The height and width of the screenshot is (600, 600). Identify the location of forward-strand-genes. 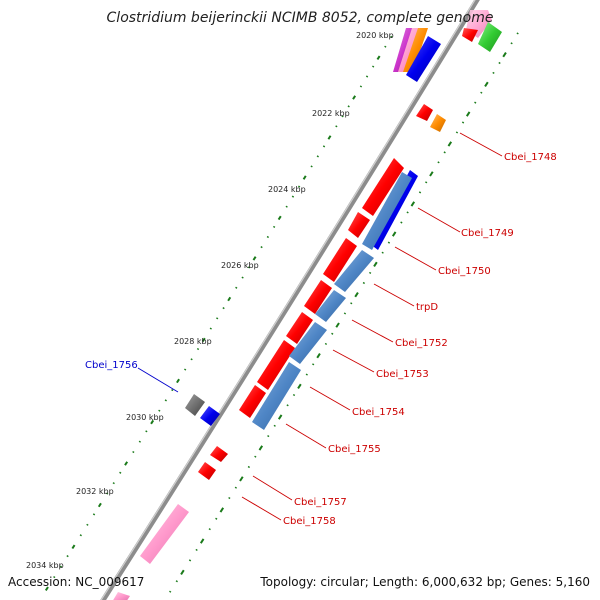
(321, 288).